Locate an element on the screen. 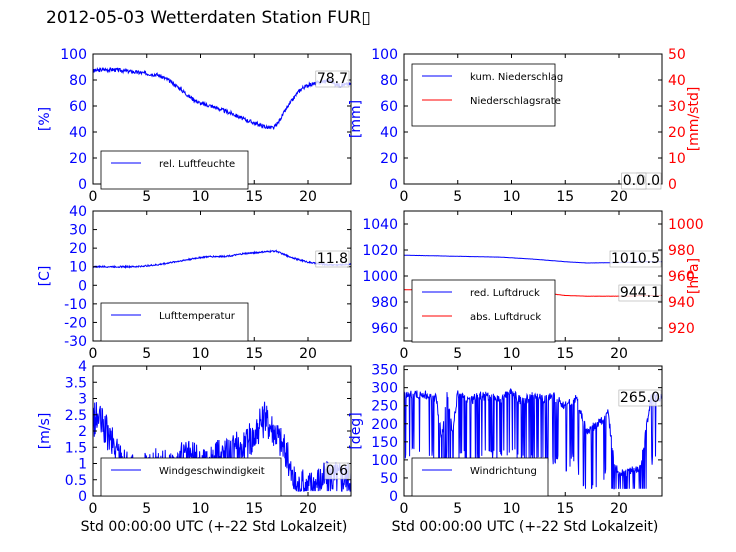  y-tick-label-humidity-4: 80 is located at coordinates (78, 81).